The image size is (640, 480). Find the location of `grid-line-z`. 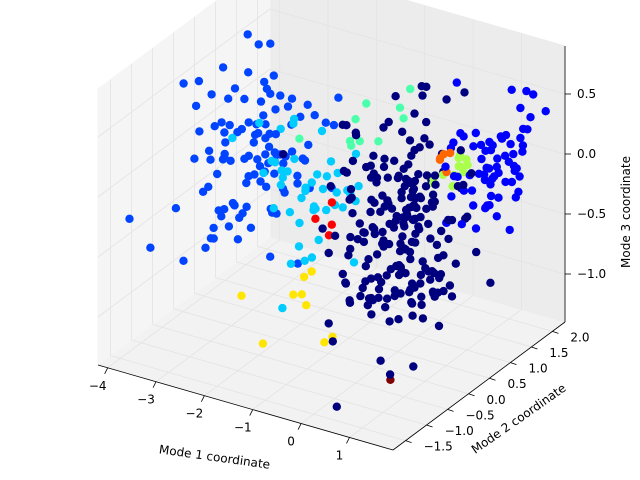

grid-line-z is located at coordinates (417, 51).